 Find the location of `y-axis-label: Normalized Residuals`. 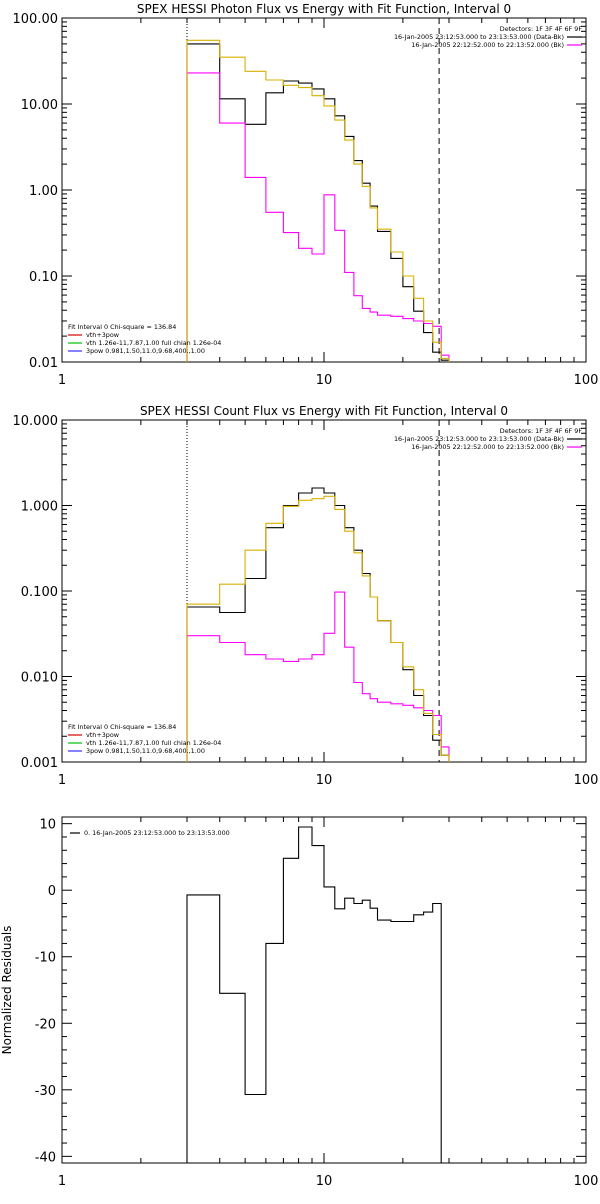

y-axis-label: Normalized Residuals is located at coordinates (7, 990).